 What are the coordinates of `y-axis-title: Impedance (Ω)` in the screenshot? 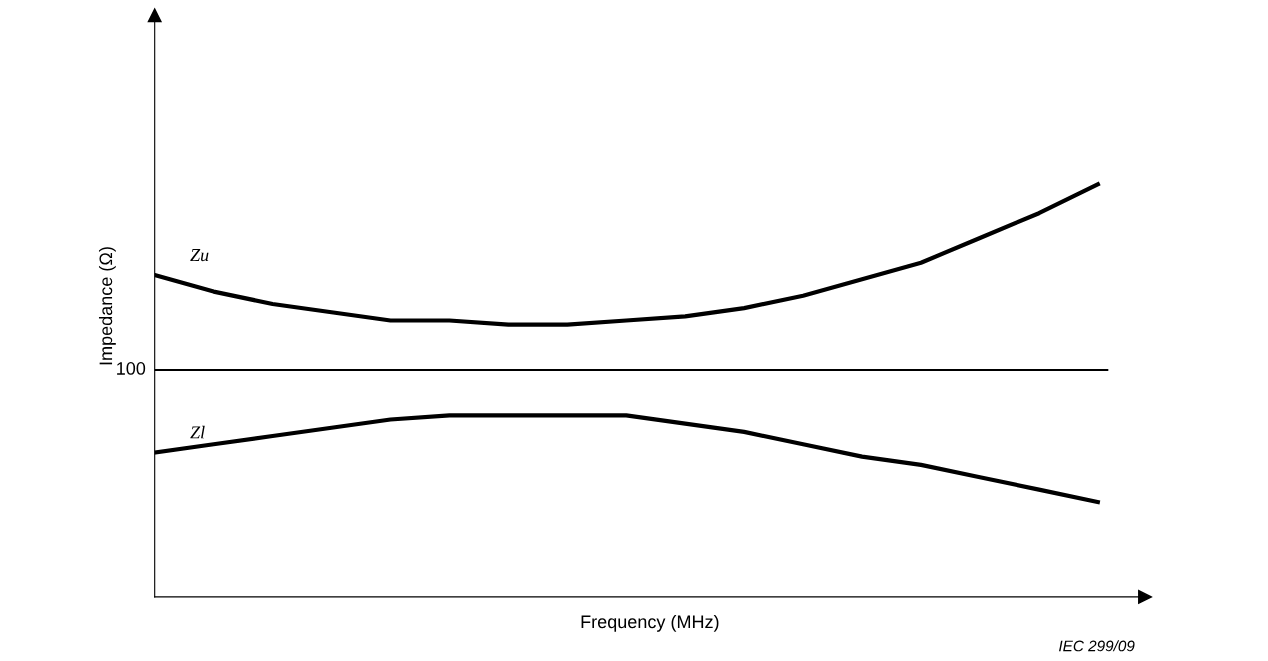 It's located at (107, 306).